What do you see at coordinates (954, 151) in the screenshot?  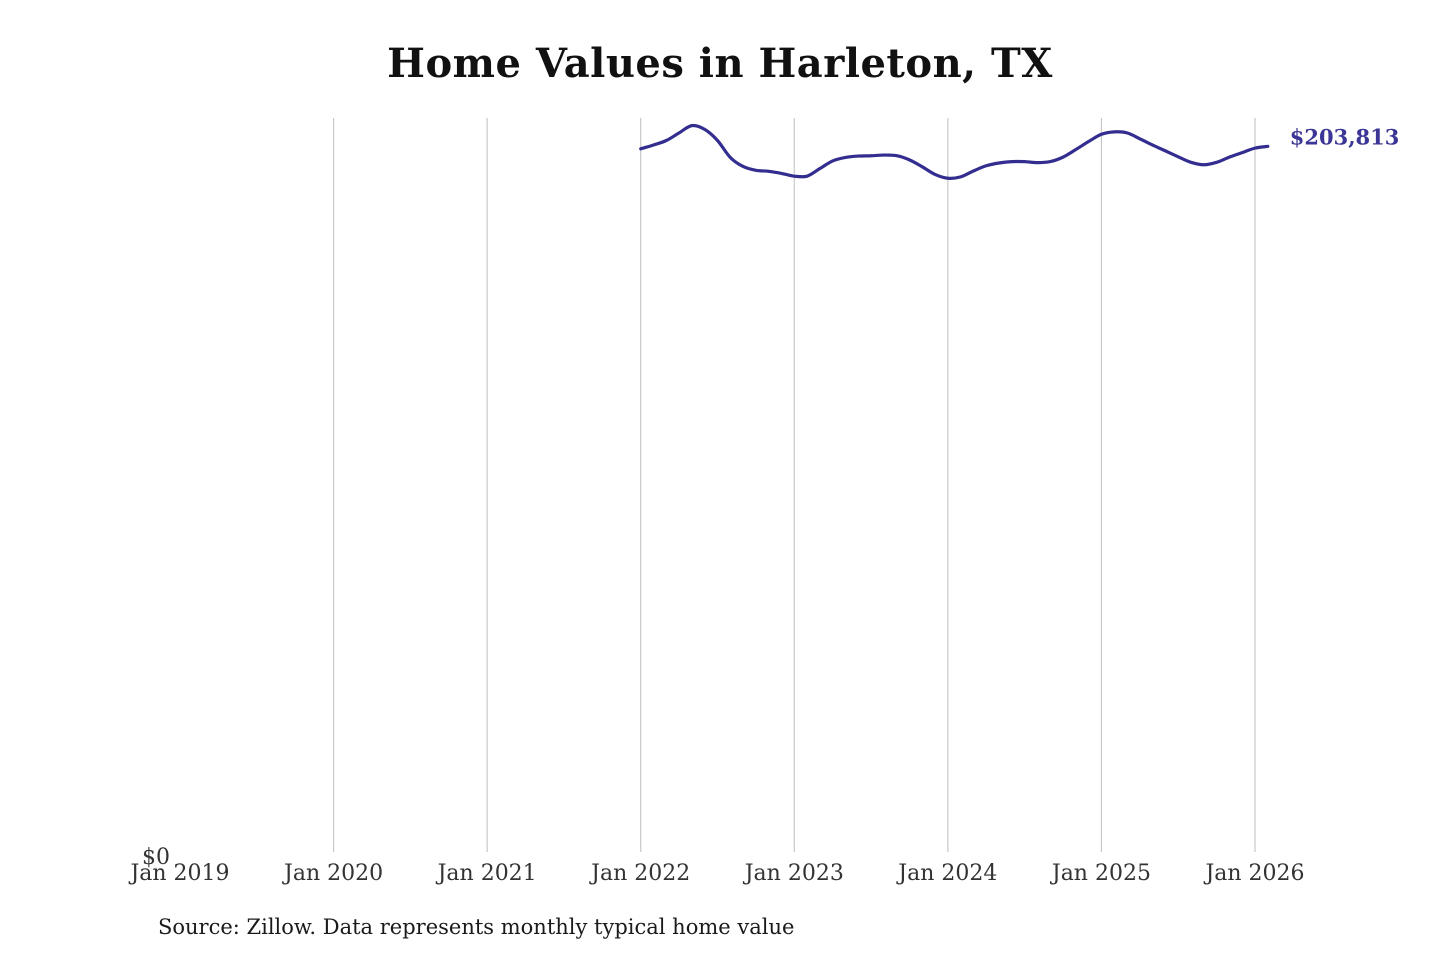 I see `series-line-home-value` at bounding box center [954, 151].